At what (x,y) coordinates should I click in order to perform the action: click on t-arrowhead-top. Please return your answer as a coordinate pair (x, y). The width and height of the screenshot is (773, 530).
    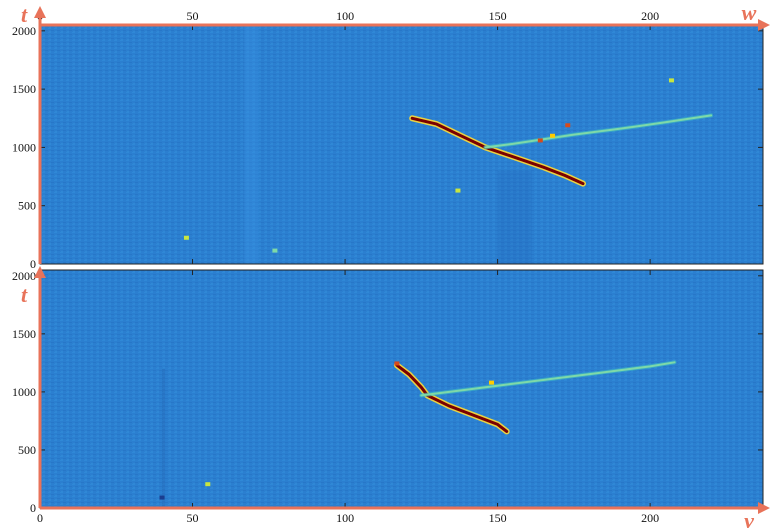
    Looking at the image, I should click on (40, 12).